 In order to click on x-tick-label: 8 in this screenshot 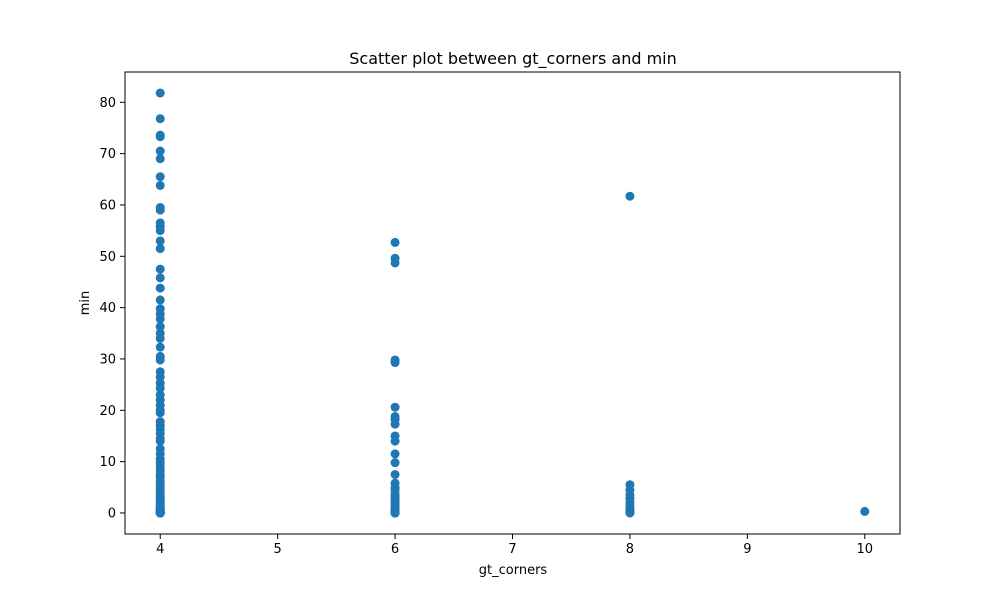, I will do `click(630, 549)`.